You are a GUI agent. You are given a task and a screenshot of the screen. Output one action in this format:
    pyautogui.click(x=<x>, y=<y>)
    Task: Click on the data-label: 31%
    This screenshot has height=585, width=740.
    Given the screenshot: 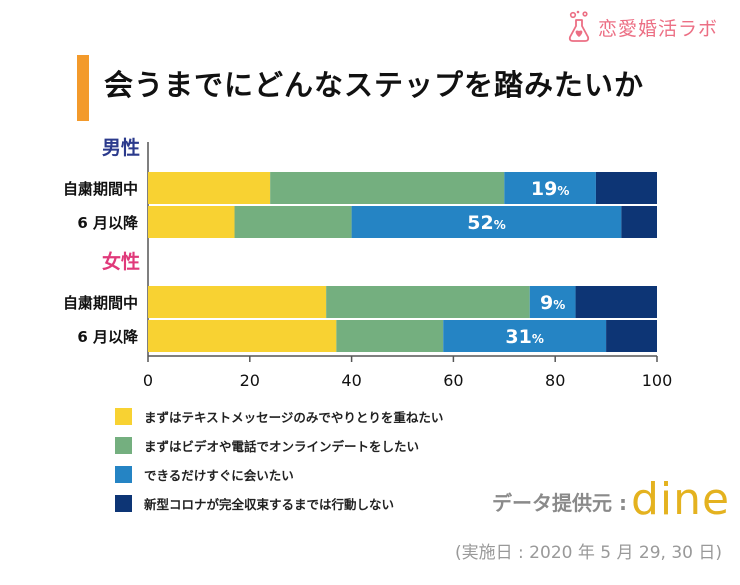 What is the action you would take?
    pyautogui.click(x=524, y=337)
    